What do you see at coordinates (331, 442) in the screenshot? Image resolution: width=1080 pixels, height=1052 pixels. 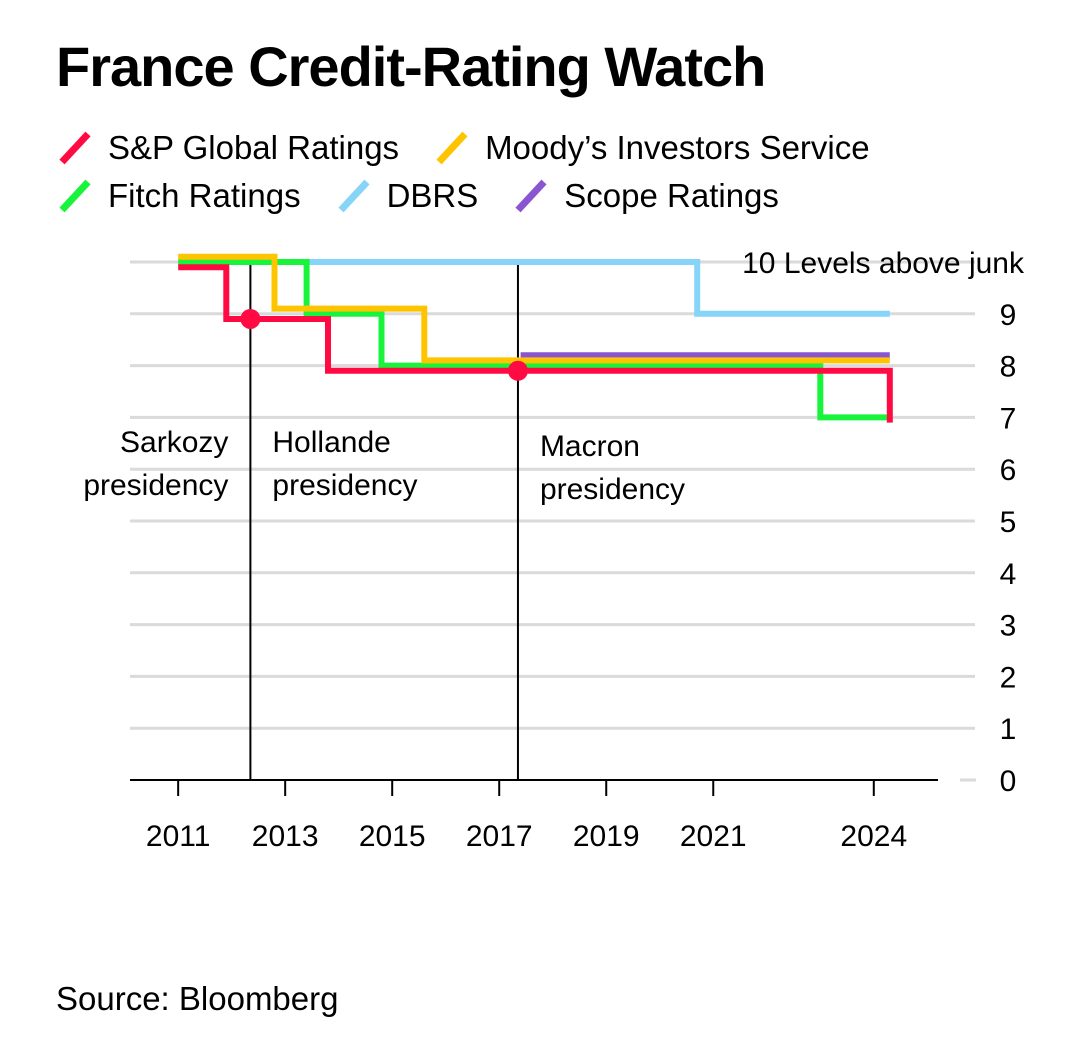 I see `event-label-after-0-0: Hollande` at bounding box center [331, 442].